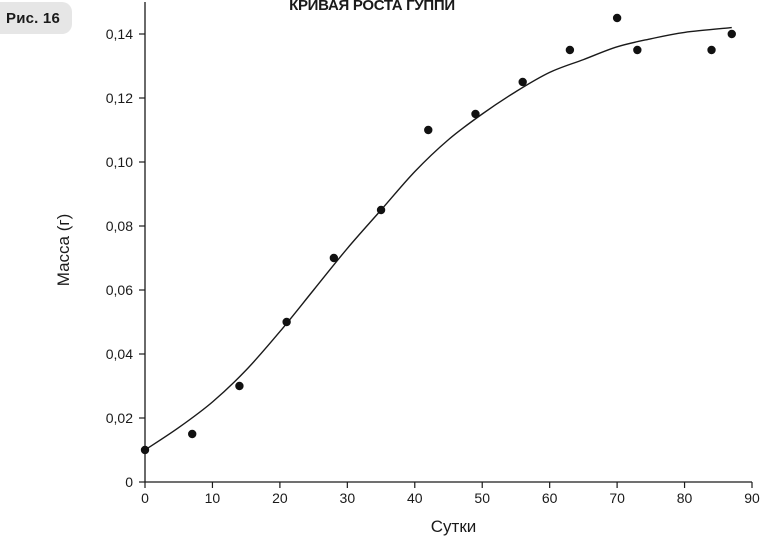 The image size is (762, 538). What do you see at coordinates (280, 498) in the screenshot?
I see `x-tick-label: 20` at bounding box center [280, 498].